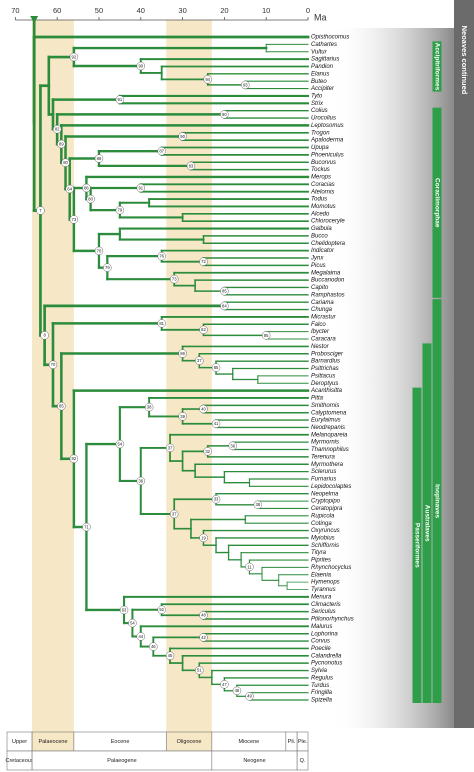 This screenshot has height=772, width=474. Describe the element at coordinates (141, 10) in the screenshot. I see `x-tick-label: 40` at that location.